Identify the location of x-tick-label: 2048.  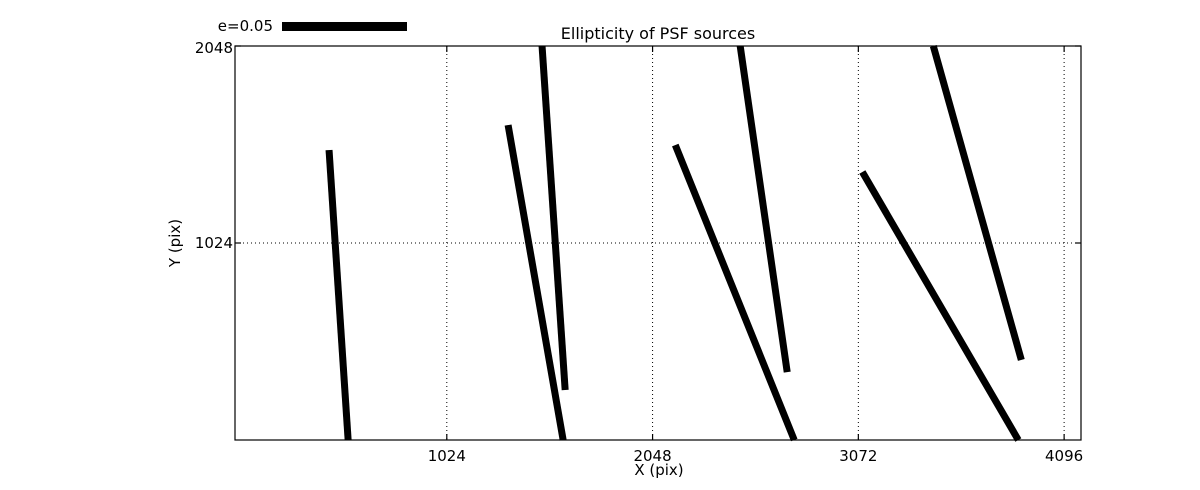
(652, 456).